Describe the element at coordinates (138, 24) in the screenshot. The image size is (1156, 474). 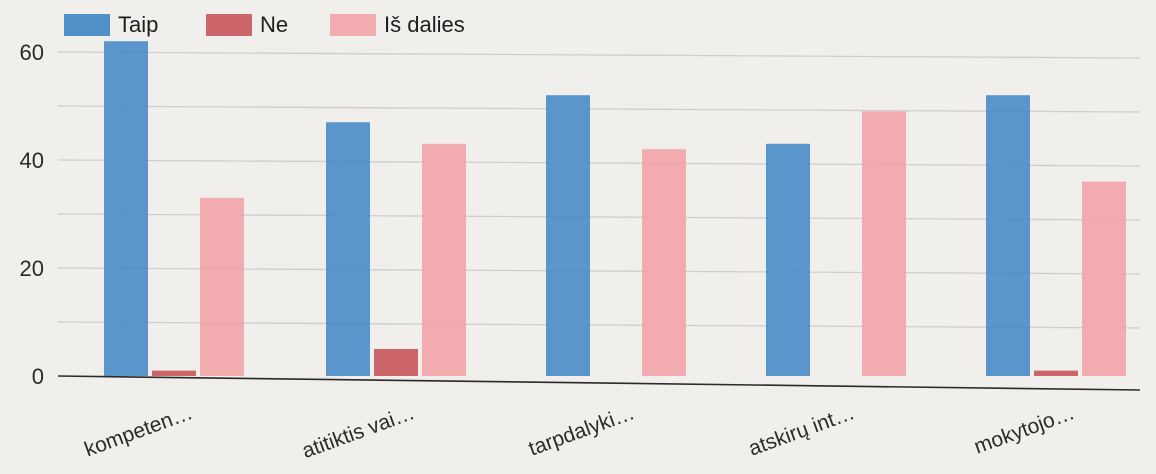
I see `legend-label: Taip` at that location.